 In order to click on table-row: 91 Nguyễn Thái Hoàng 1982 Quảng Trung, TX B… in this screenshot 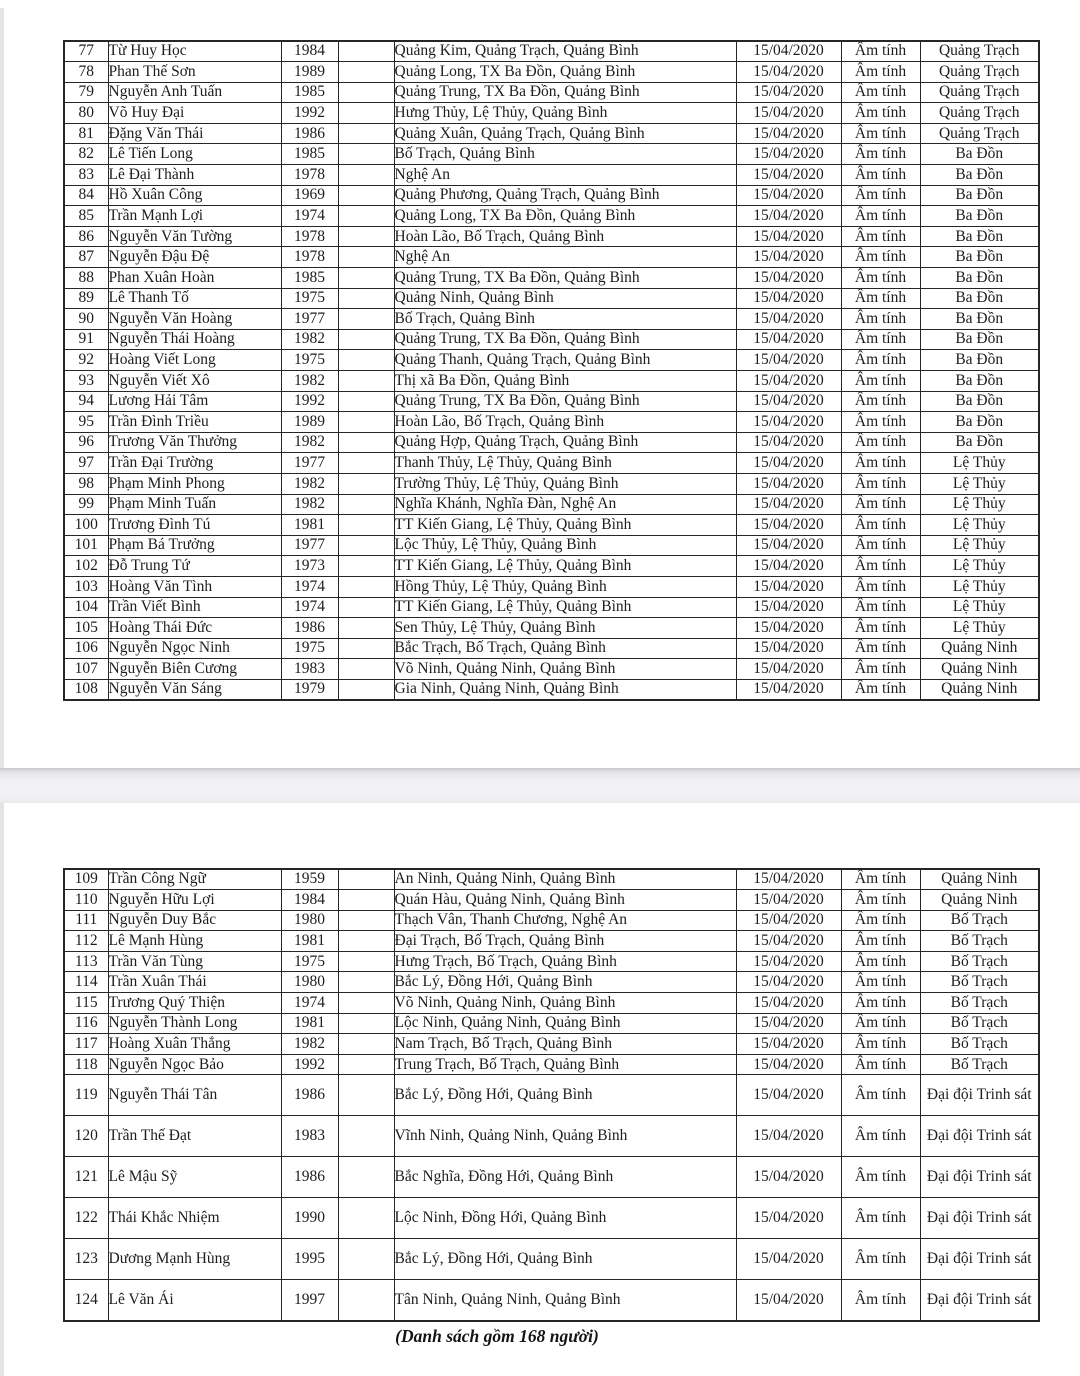, I will do `click(551, 339)`.